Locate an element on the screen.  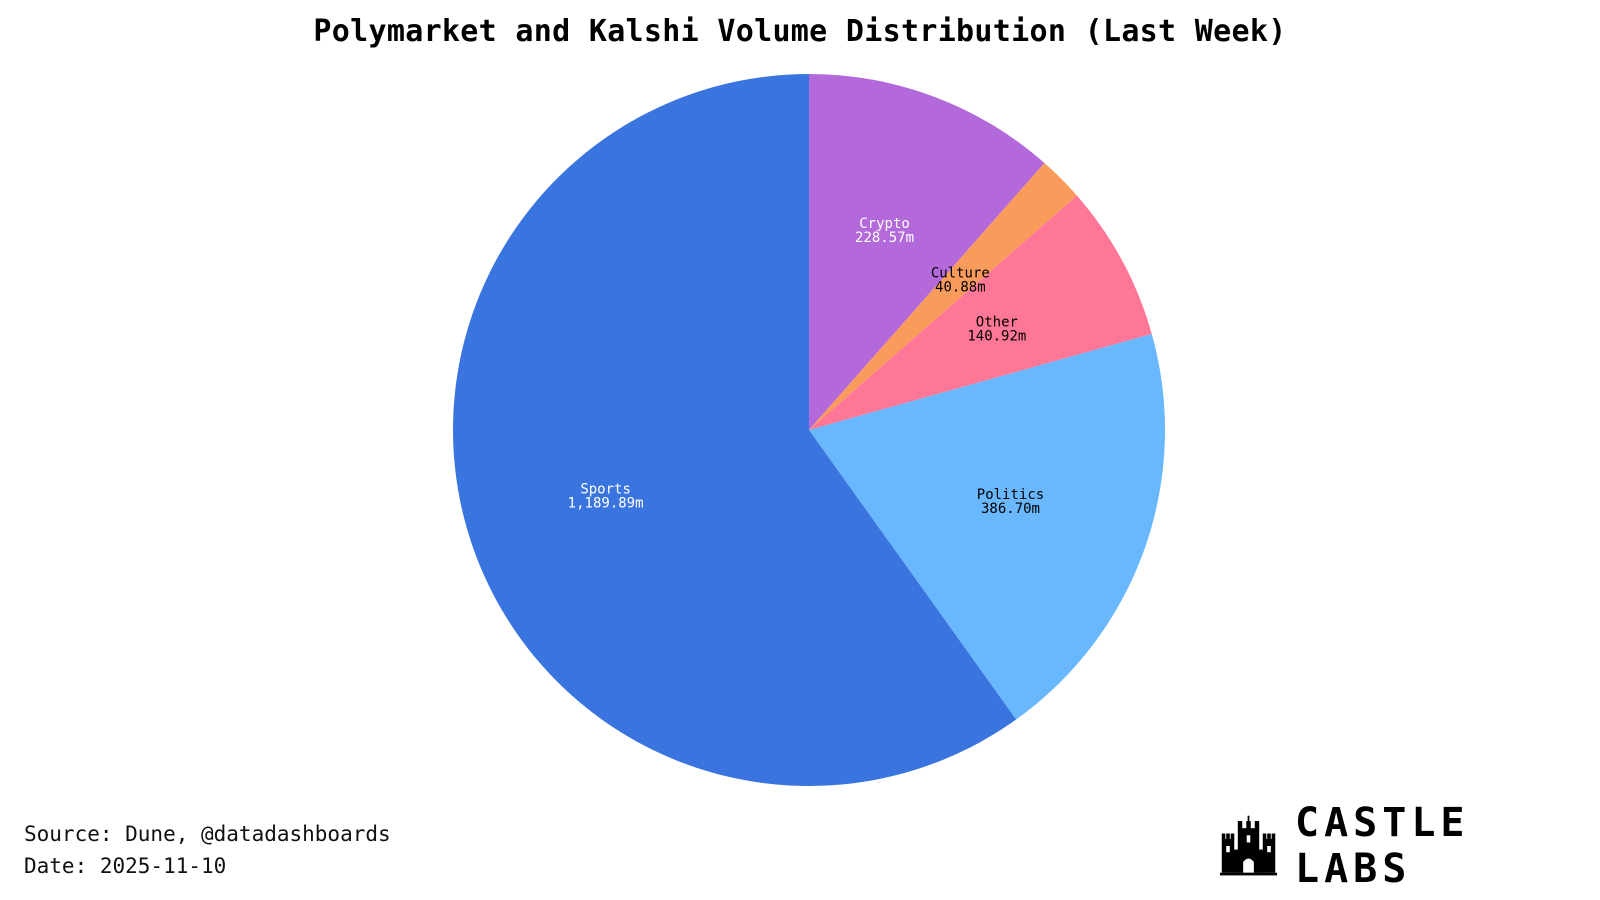
date-text: Date: 2025-11-10 is located at coordinates (125, 866).